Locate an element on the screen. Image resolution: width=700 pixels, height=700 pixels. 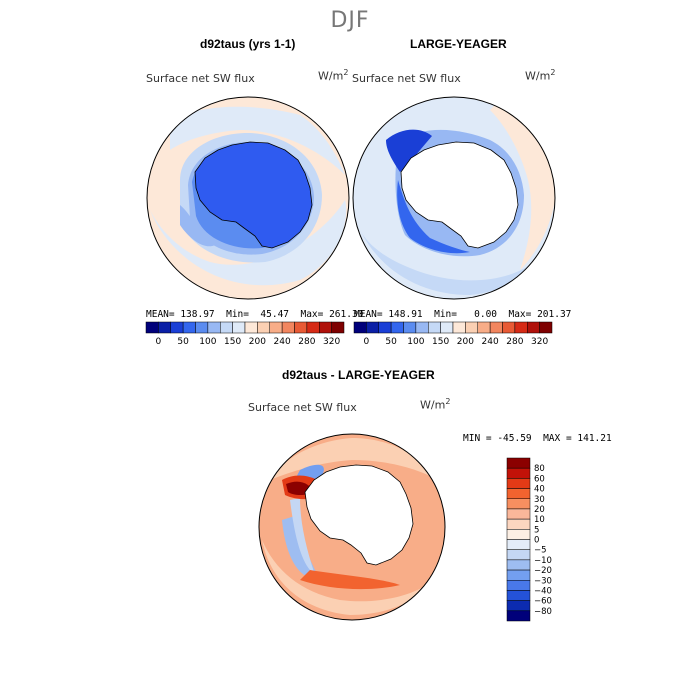
stats-mean: MEAN= 138.97 is located at coordinates (180, 314).